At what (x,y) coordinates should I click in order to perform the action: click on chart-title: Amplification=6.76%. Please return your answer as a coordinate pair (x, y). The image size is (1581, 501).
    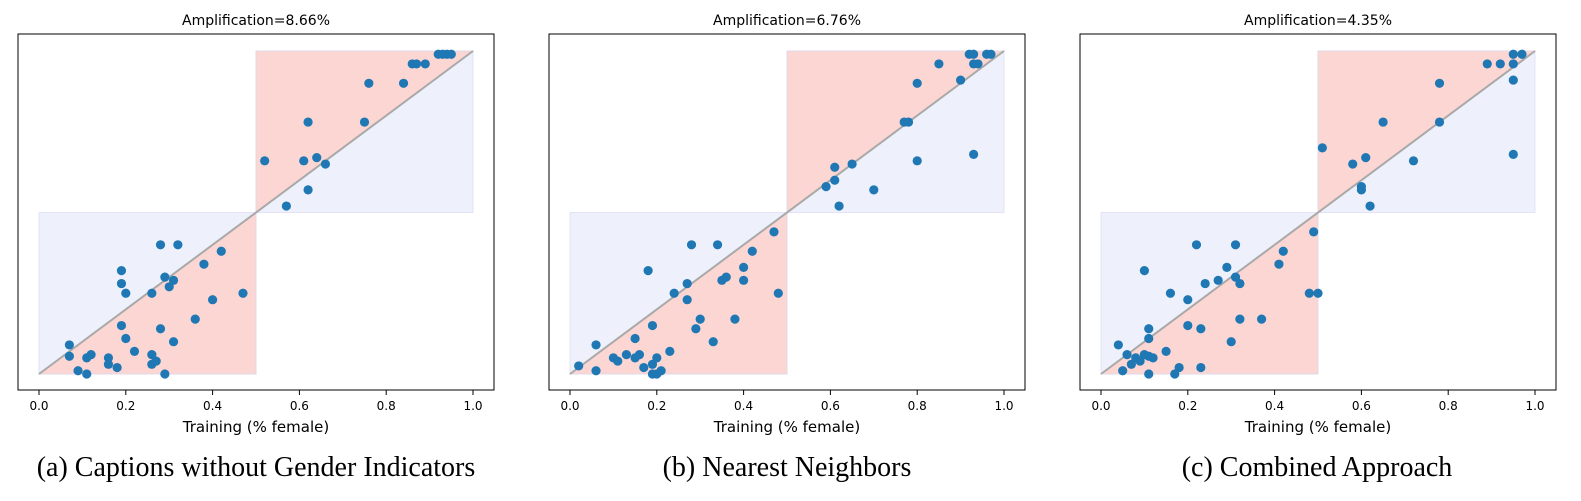
    Looking at the image, I should click on (787, 21).